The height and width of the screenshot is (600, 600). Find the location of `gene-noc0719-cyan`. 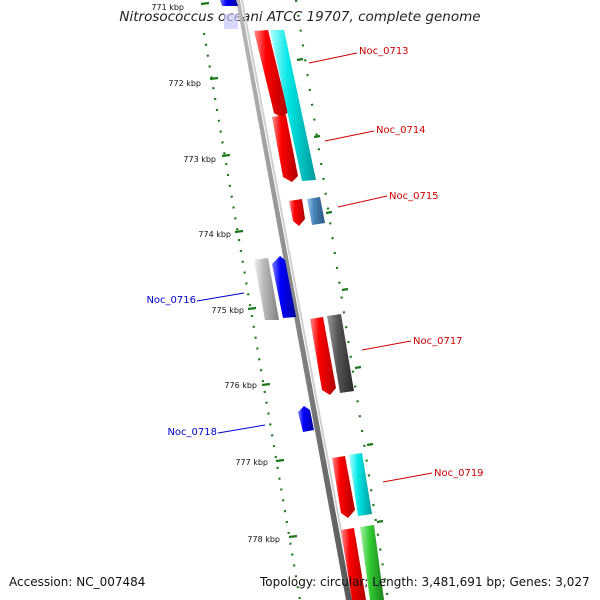

gene-noc0719-cyan is located at coordinates (360, 484).